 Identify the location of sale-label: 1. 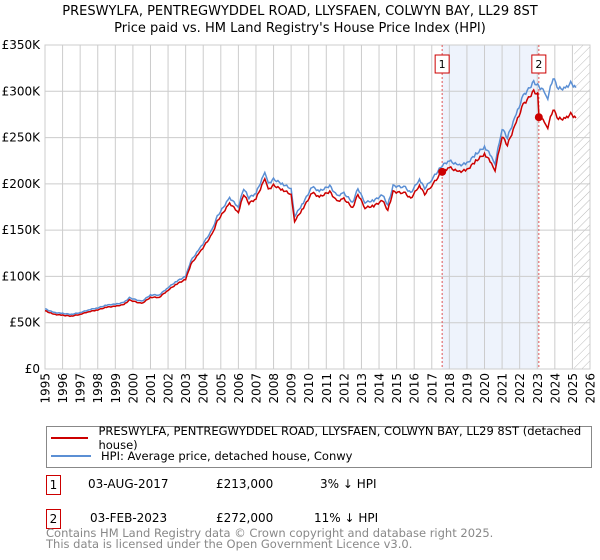
(442, 64).